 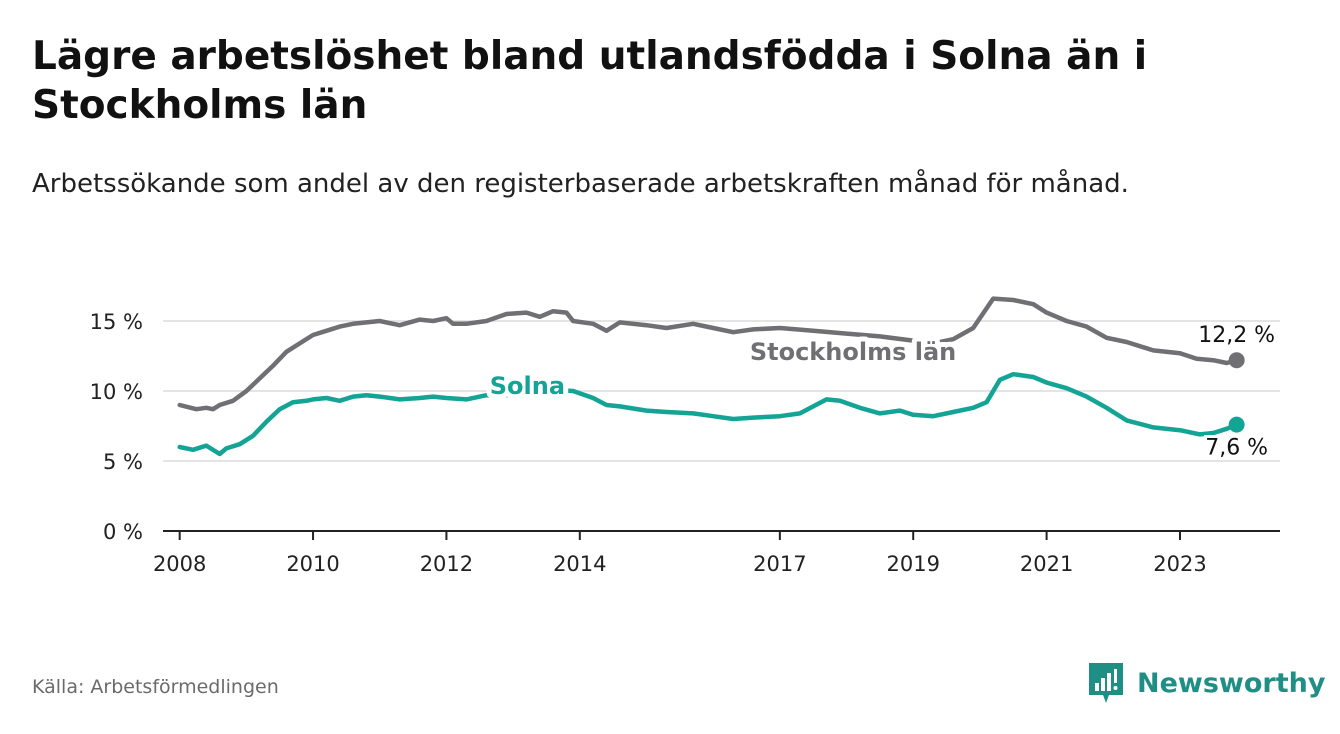 What do you see at coordinates (527, 386) in the screenshot?
I see `series-label-solna: Solna` at bounding box center [527, 386].